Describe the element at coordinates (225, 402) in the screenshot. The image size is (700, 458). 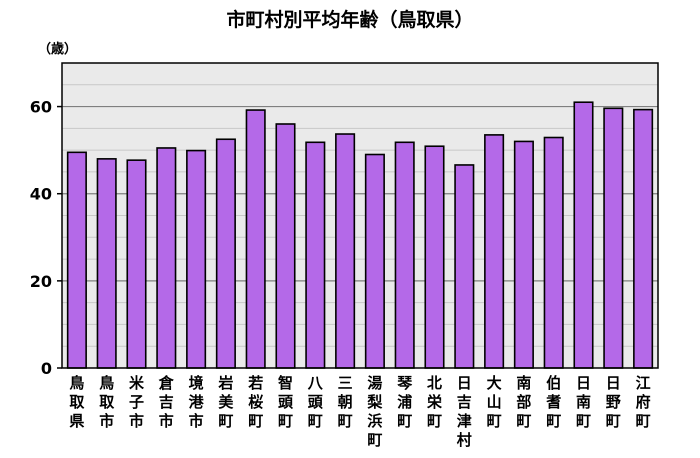
I see `x-tick-label-5: 岩美町` at that location.